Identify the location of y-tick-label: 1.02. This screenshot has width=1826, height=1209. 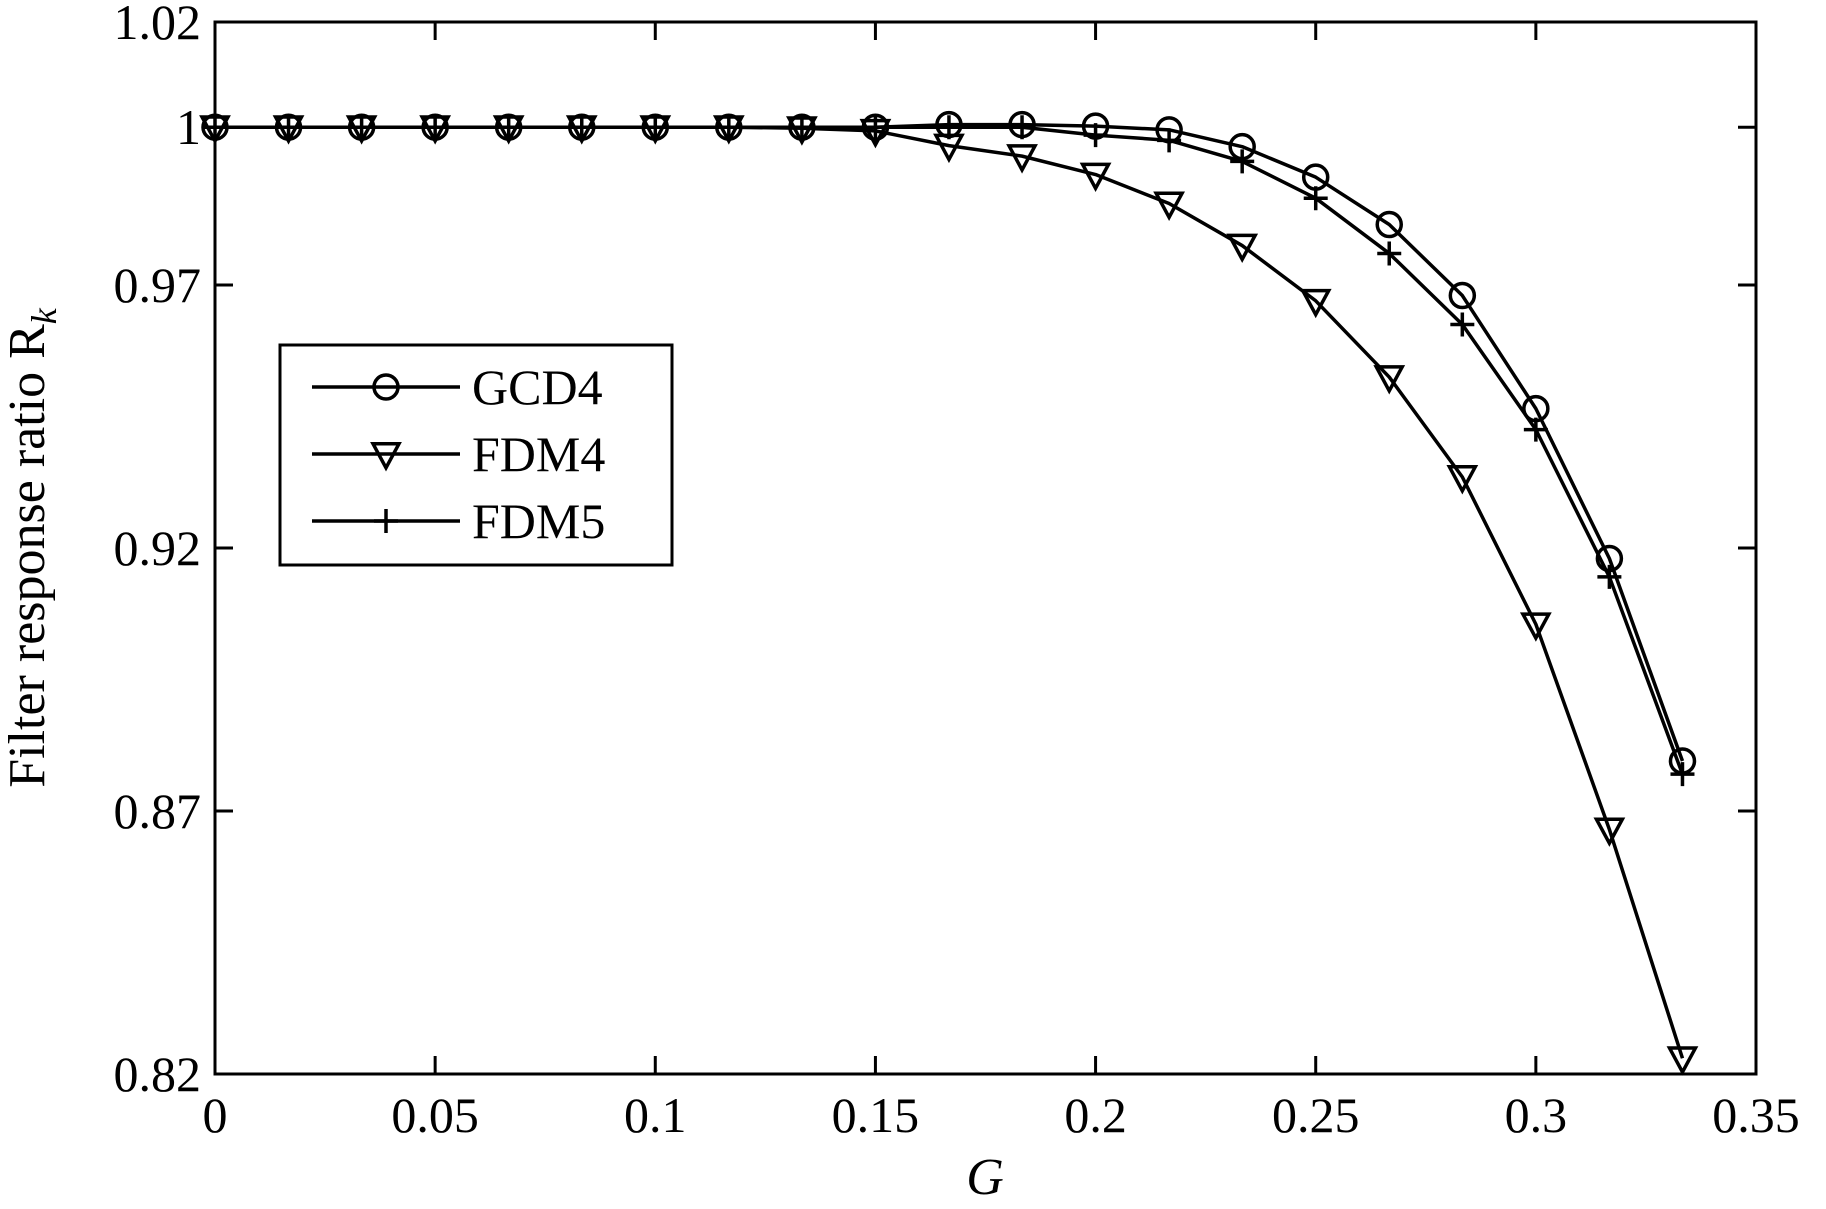
(158, 25).